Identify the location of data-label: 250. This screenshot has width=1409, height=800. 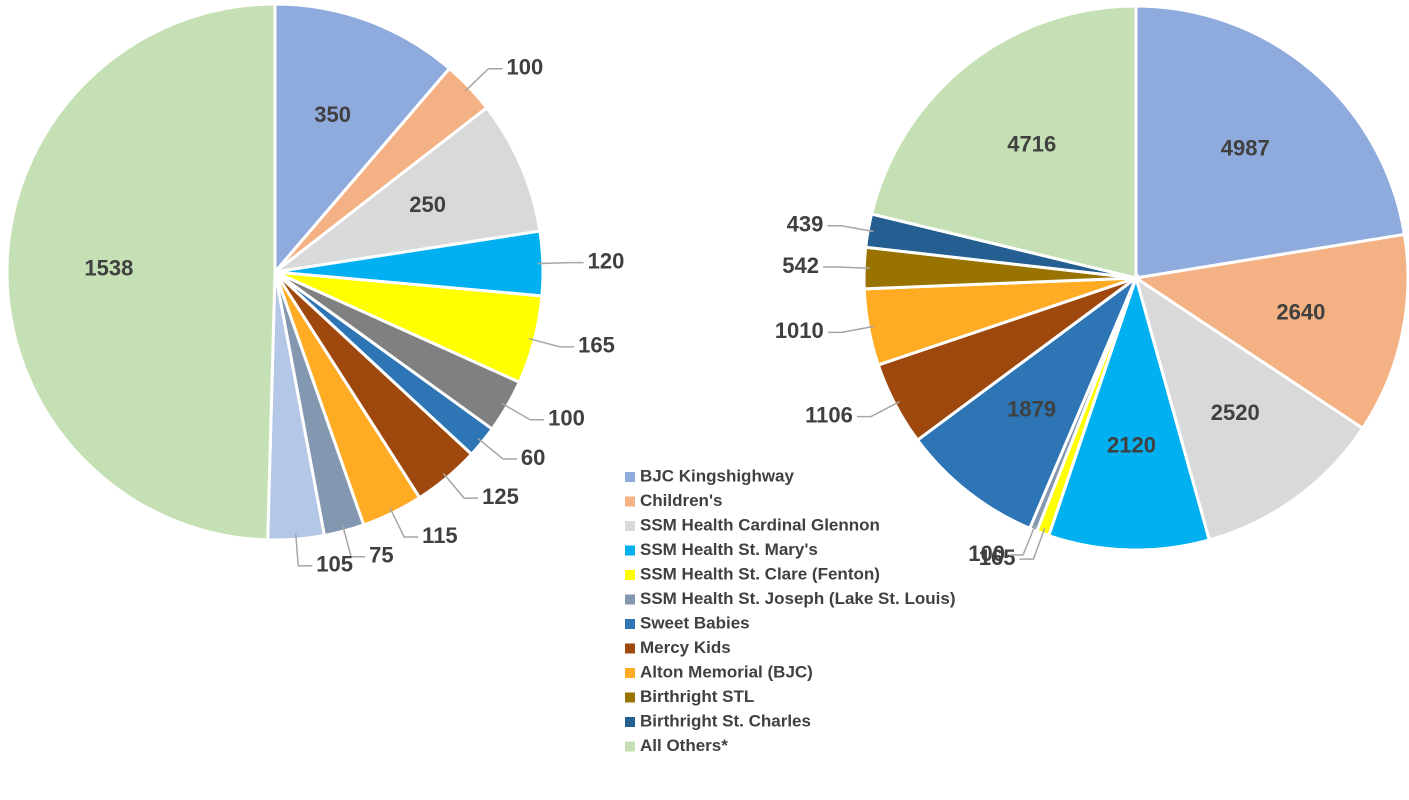
(427, 204).